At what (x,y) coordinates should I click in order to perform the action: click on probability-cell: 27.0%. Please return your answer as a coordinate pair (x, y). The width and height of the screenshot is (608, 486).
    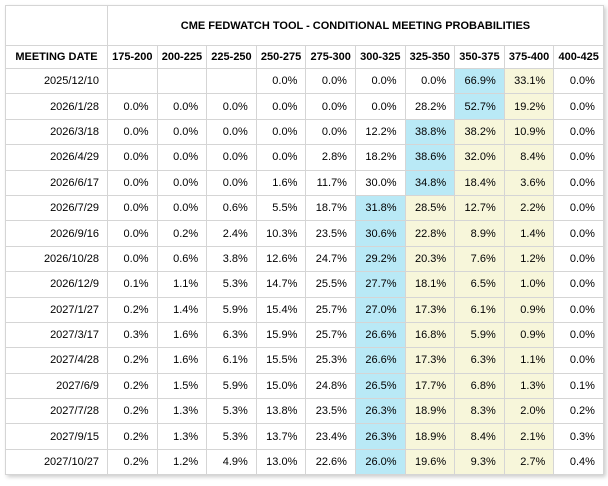
    Looking at the image, I should click on (380, 309).